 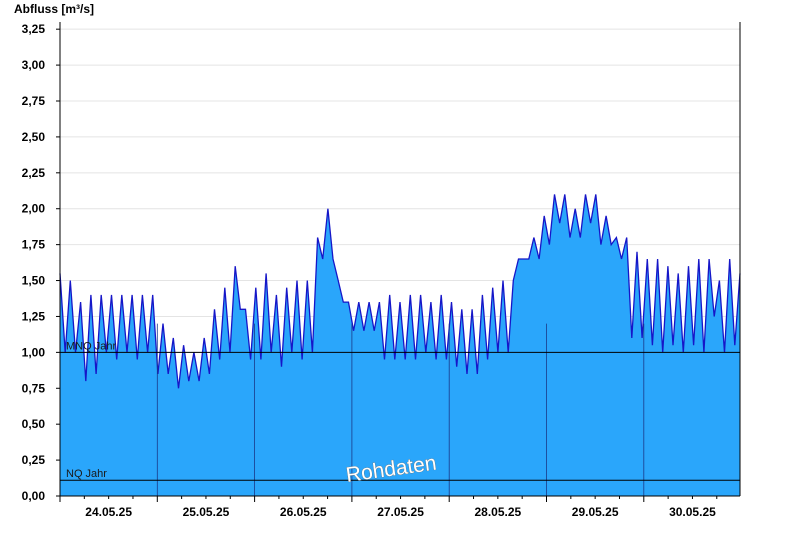 I want to click on y-tick-label: 0,25, so click(x=34, y=460).